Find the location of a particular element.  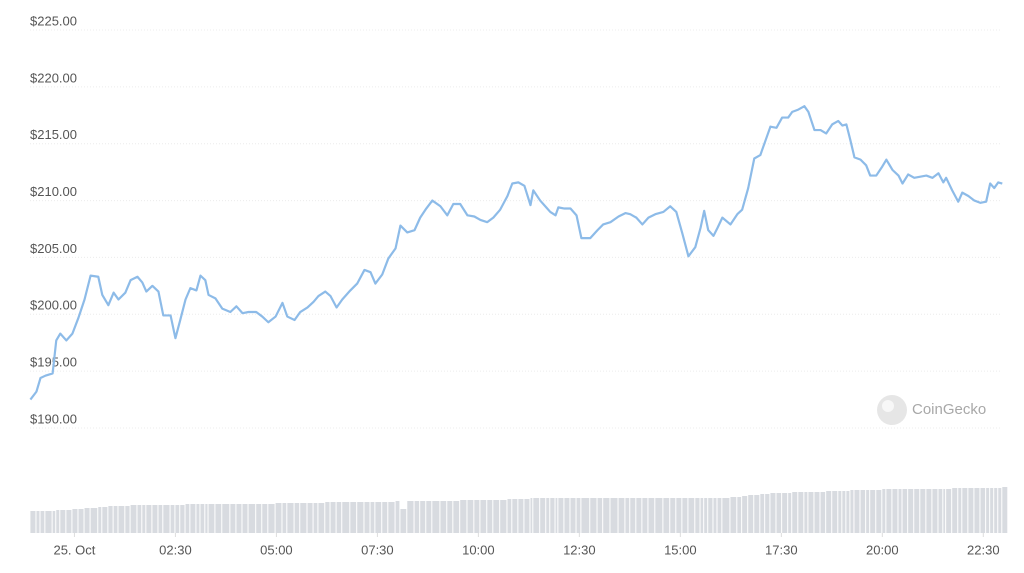

y-tick-label: $190.00 is located at coordinates (53, 418).